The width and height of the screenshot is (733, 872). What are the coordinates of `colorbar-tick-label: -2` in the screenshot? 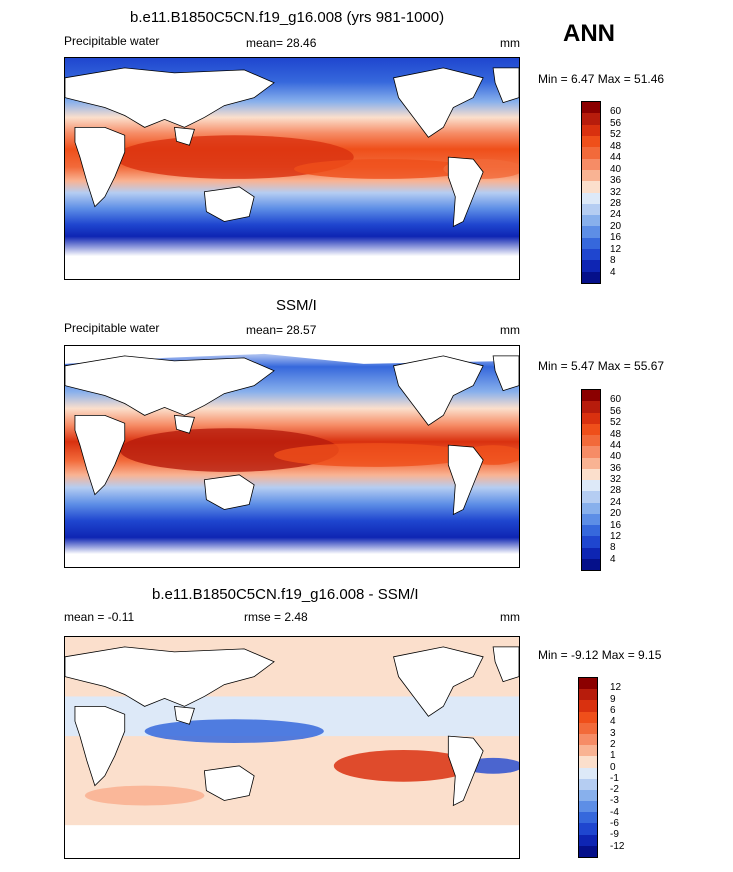 It's located at (614, 790).